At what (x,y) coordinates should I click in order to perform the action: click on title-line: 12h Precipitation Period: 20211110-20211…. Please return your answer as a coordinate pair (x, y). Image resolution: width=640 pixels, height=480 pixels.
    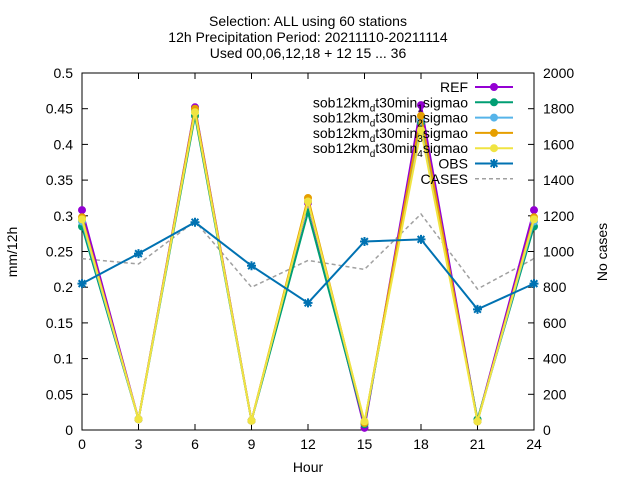
    Looking at the image, I should click on (308, 37).